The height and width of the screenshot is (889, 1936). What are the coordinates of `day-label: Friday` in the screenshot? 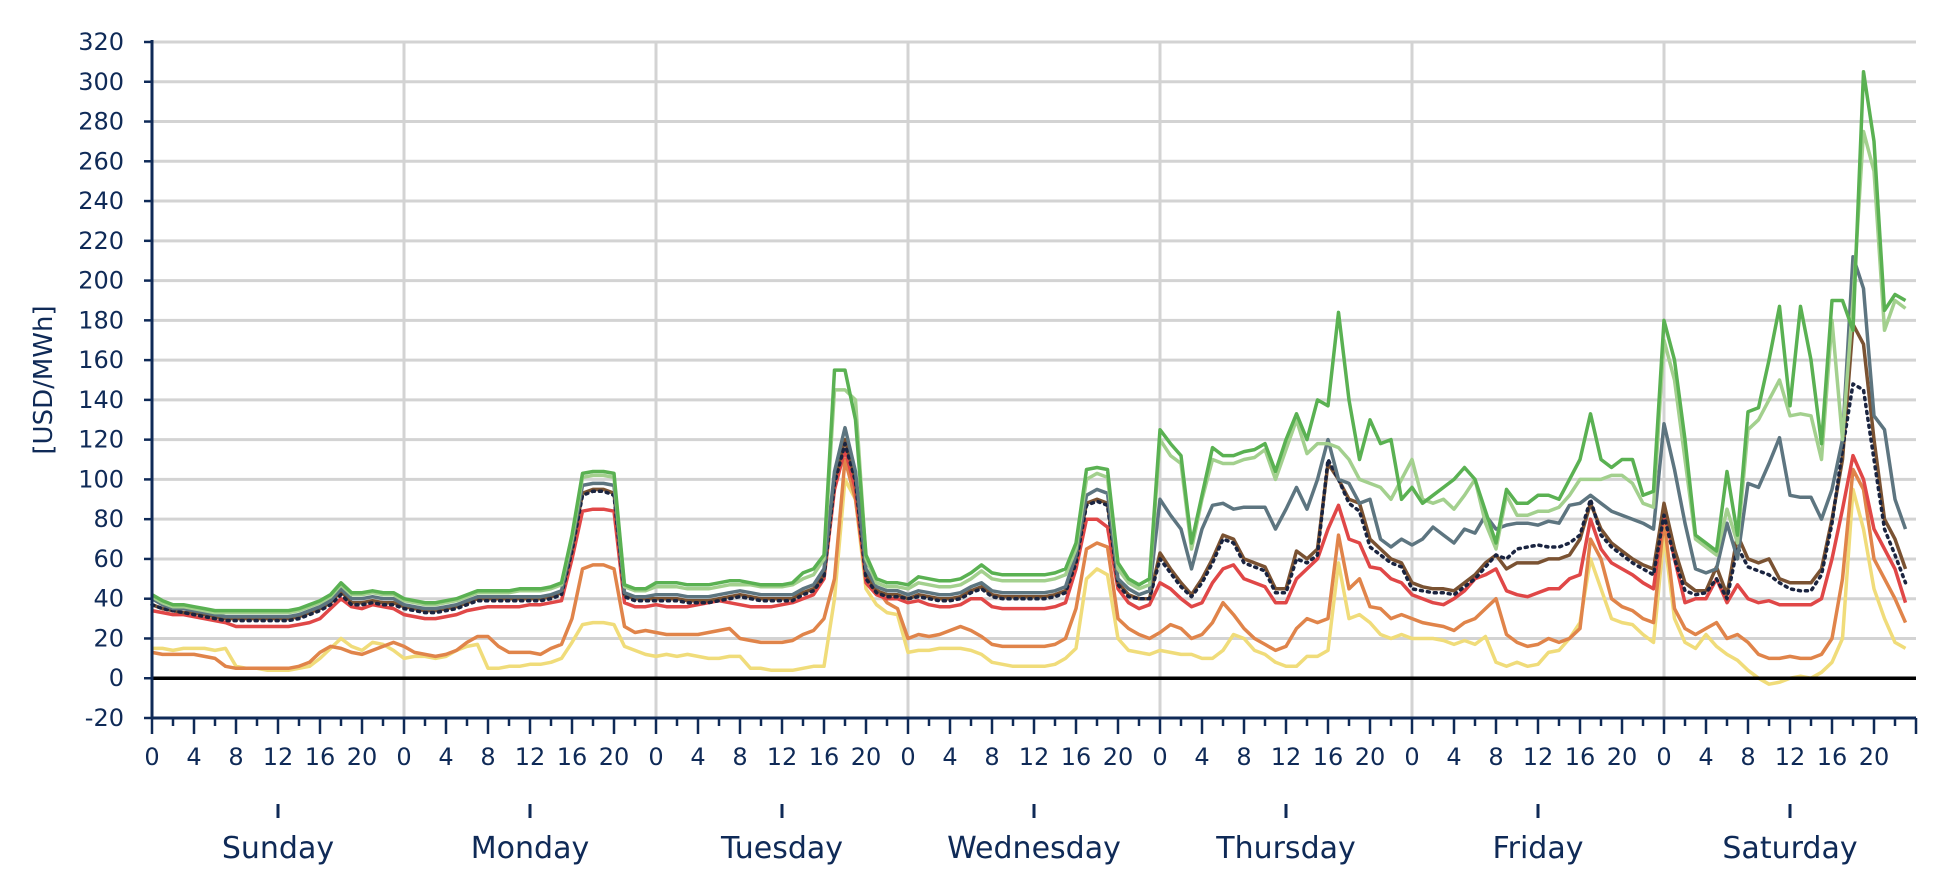 It's located at (1538, 848).